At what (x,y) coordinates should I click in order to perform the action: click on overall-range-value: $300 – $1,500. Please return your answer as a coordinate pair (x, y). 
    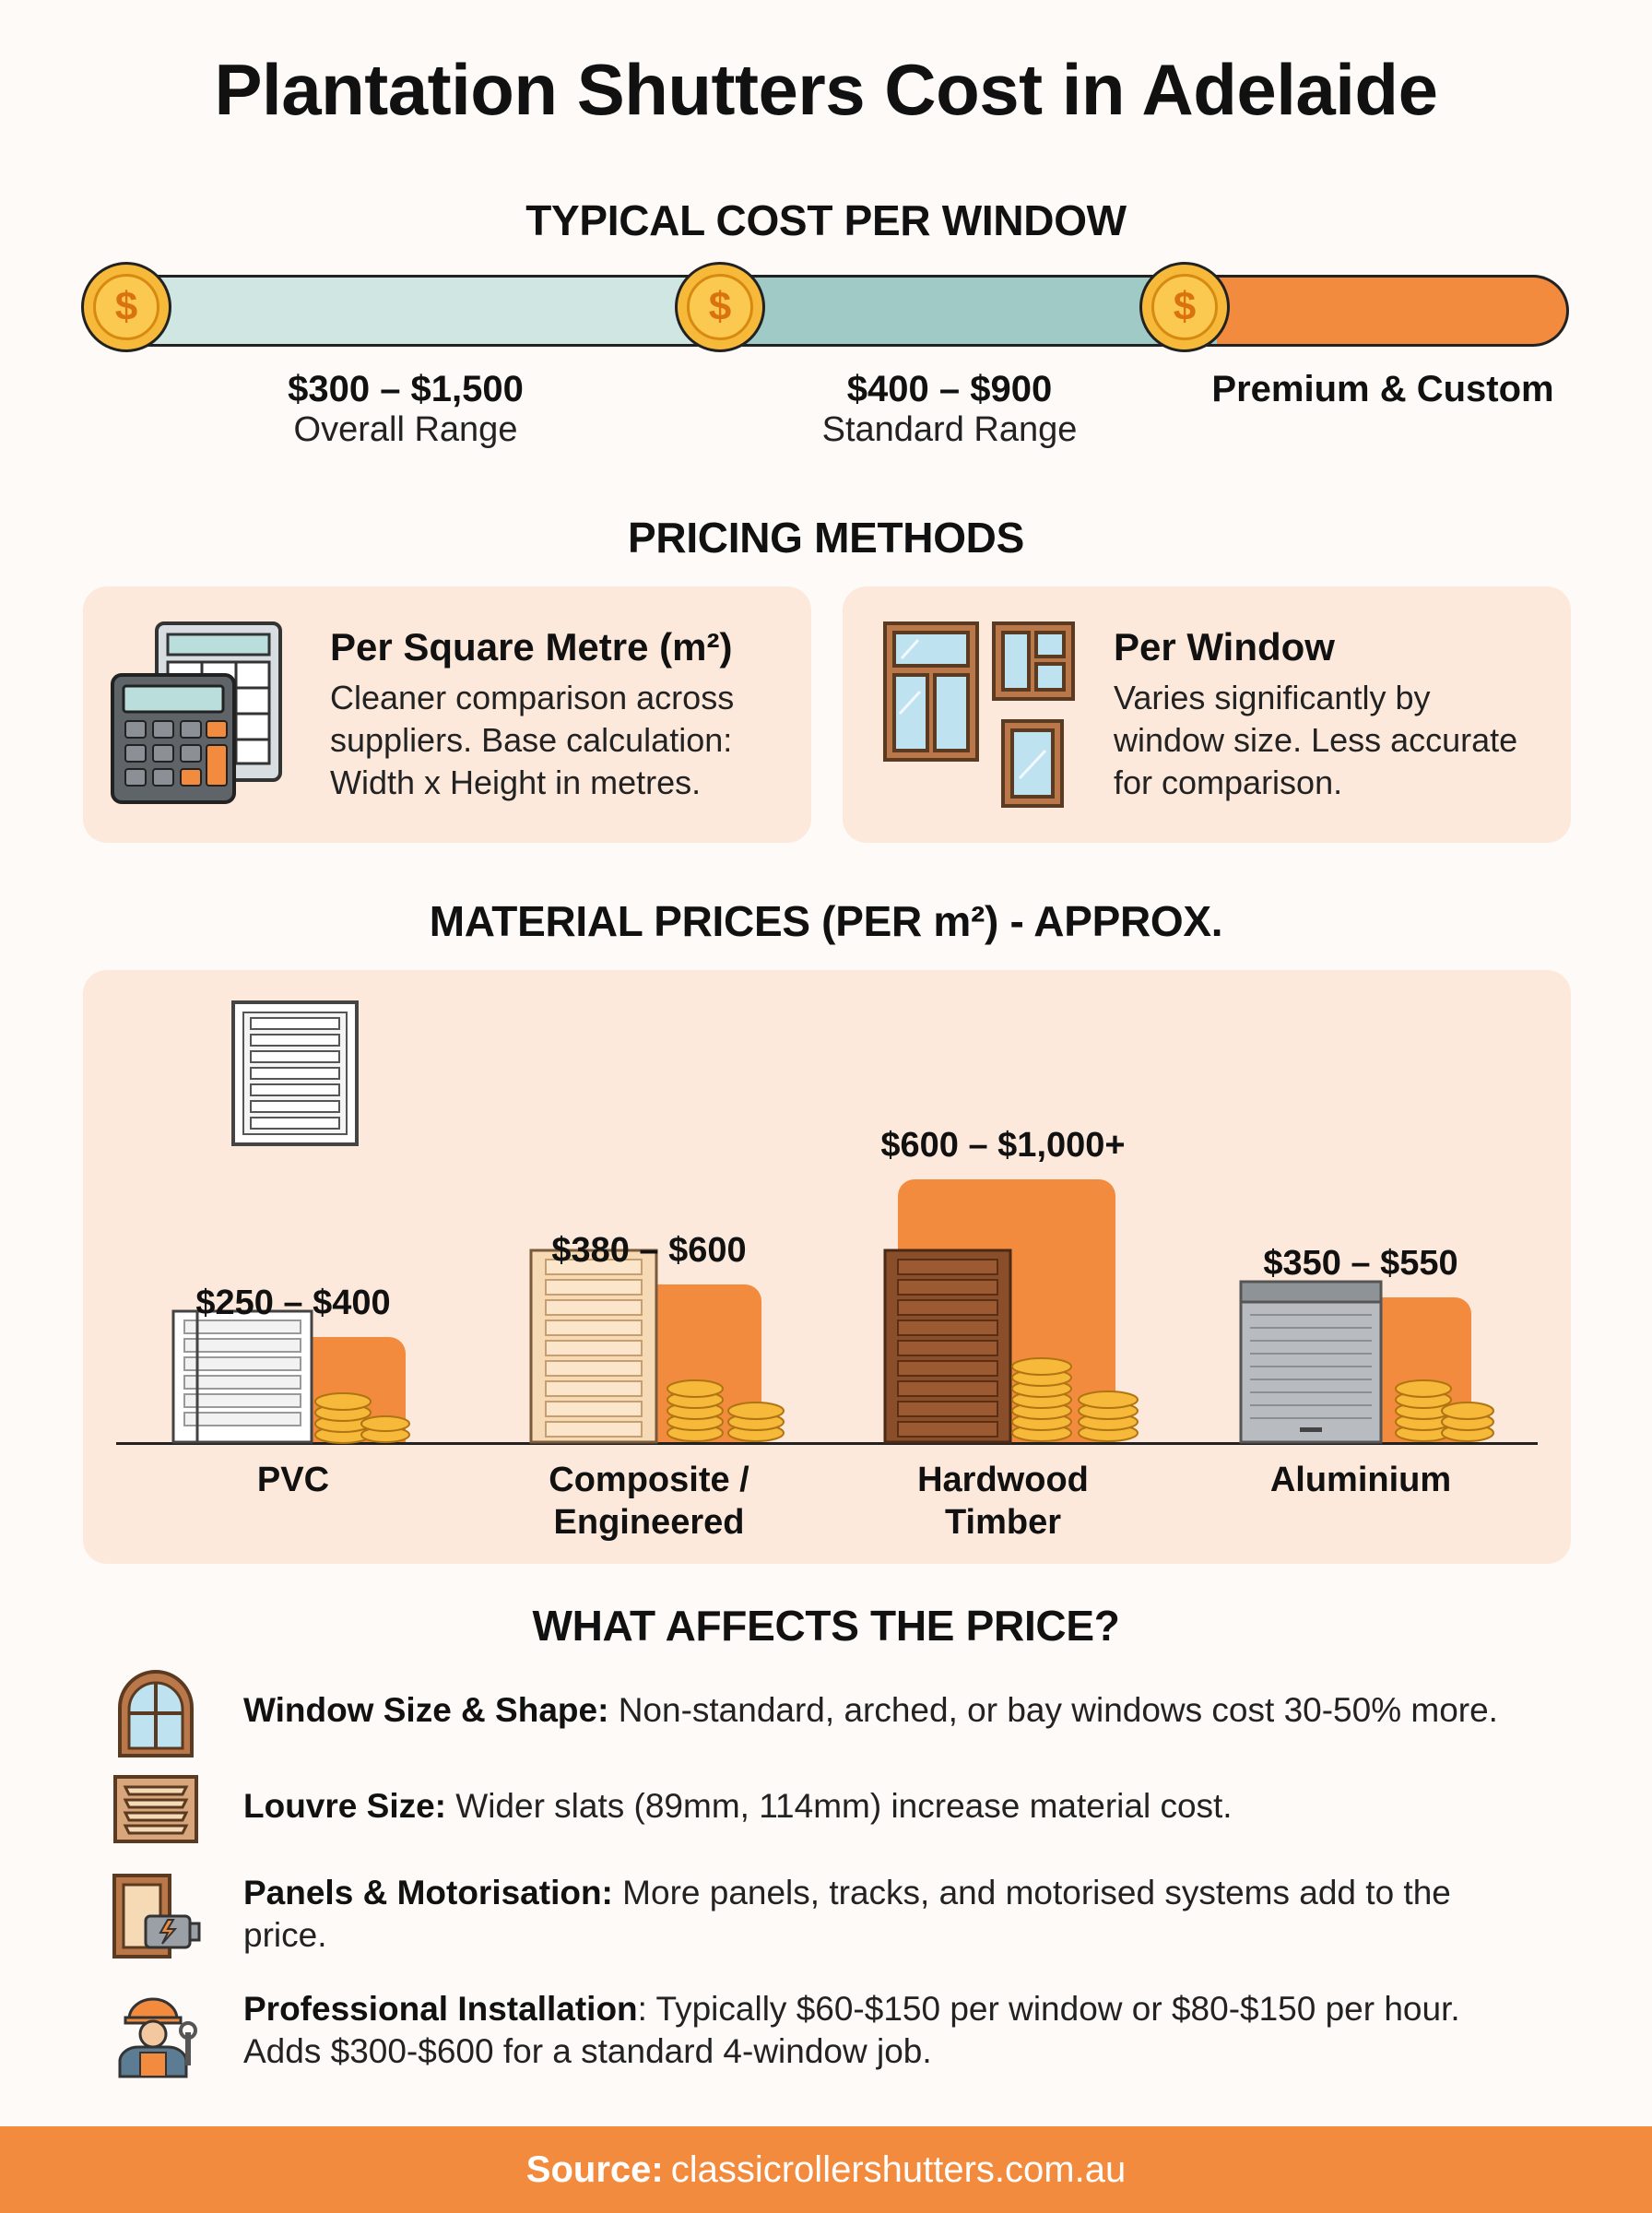
    Looking at the image, I should click on (406, 389).